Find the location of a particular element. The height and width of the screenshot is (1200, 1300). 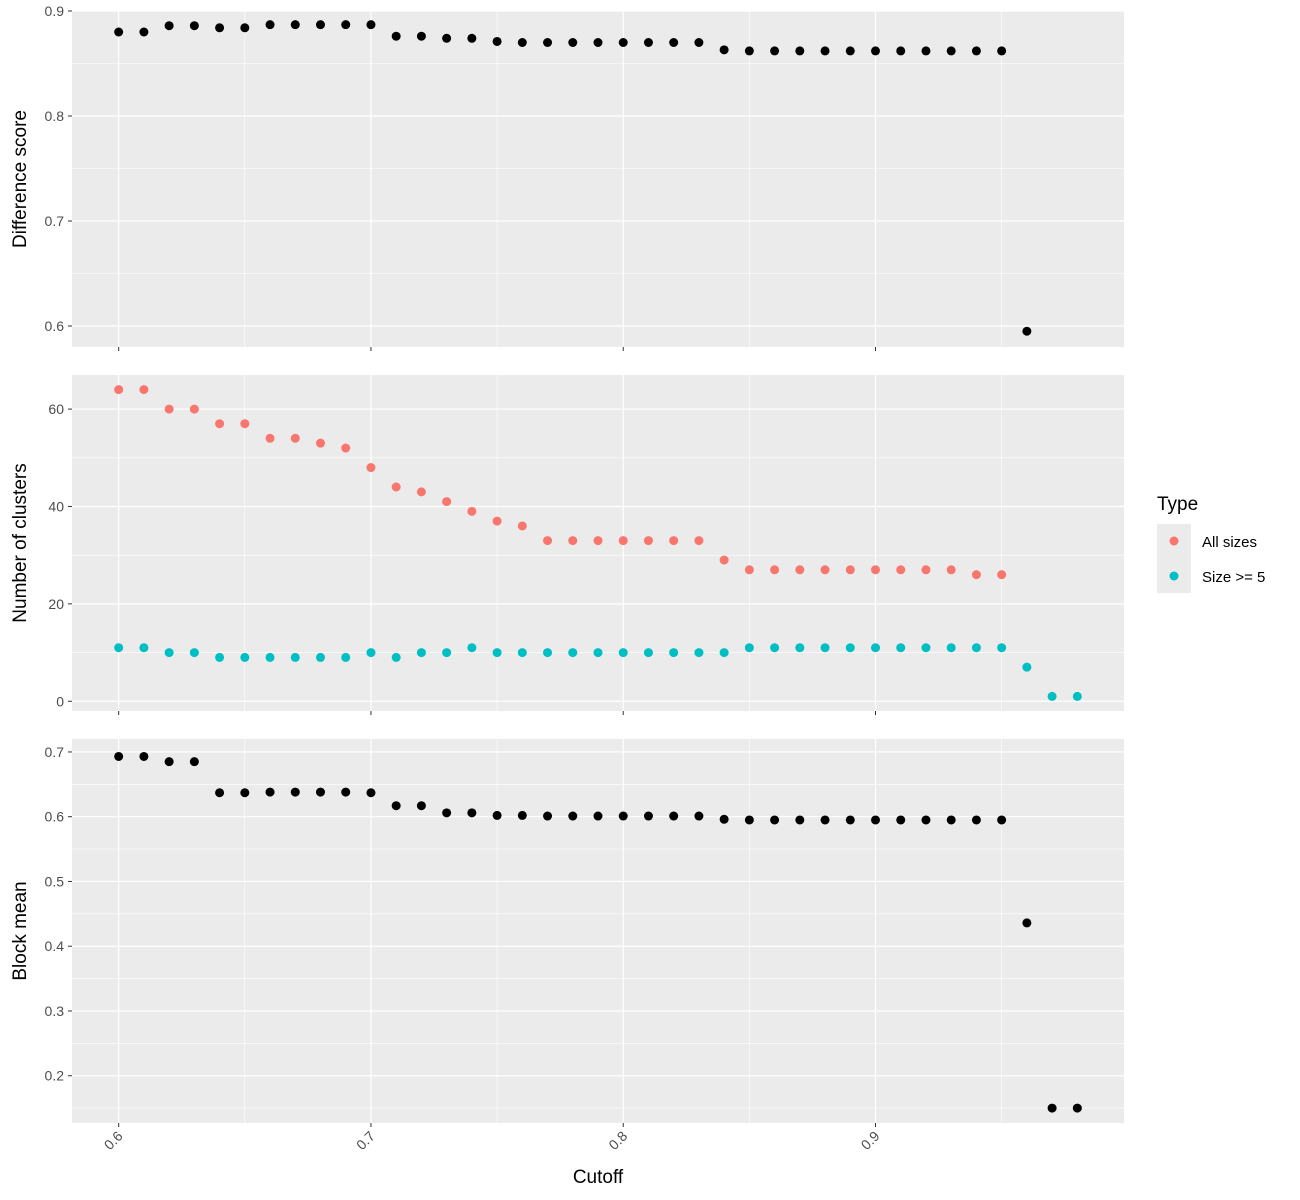

y-tick-label: 40 is located at coordinates (56, 506).